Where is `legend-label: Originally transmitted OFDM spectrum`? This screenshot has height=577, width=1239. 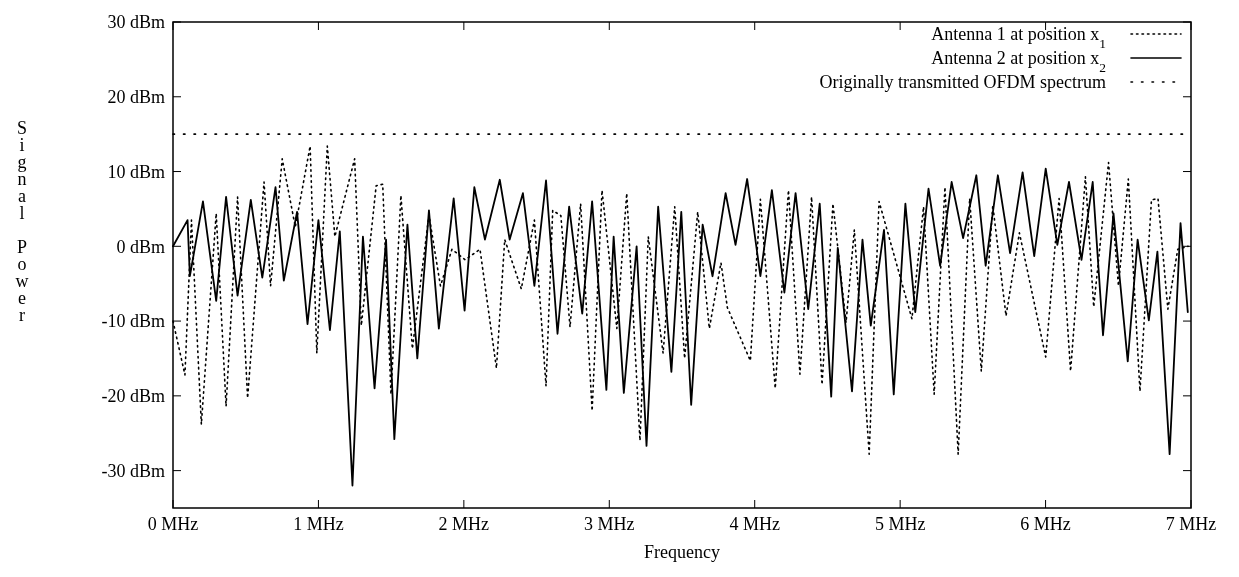
legend-label: Originally transmitted OFDM spectrum is located at coordinates (962, 82).